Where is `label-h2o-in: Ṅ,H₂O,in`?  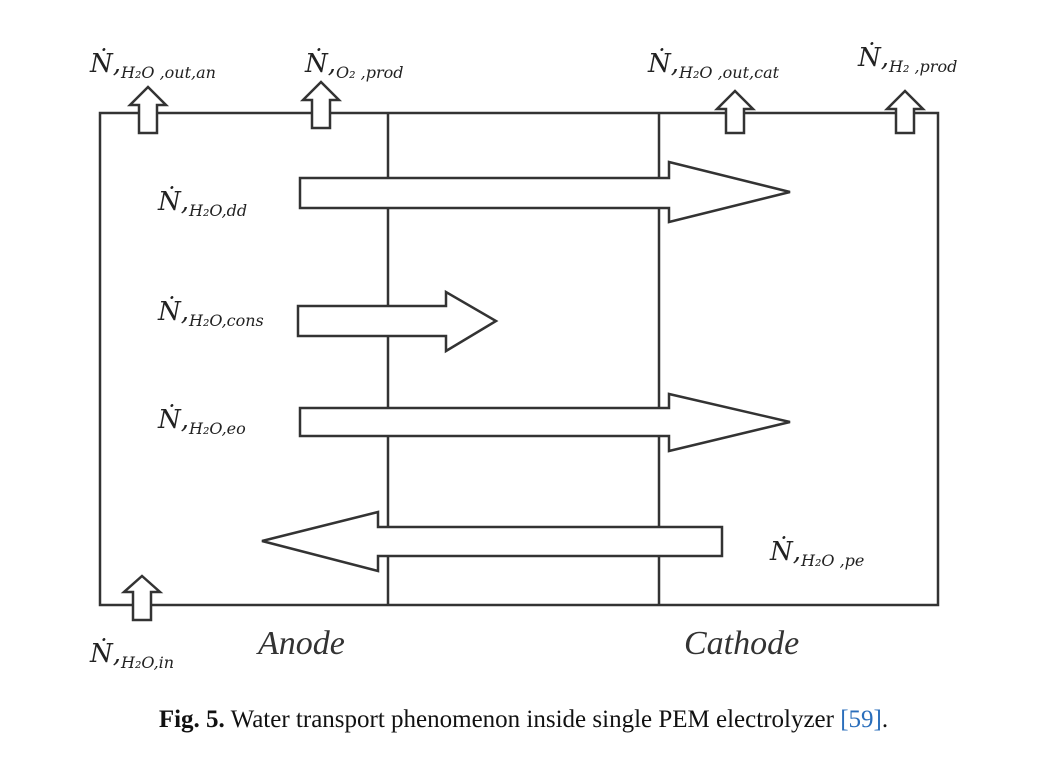
label-h2o-in: Ṅ,H₂O,in is located at coordinates (131, 654).